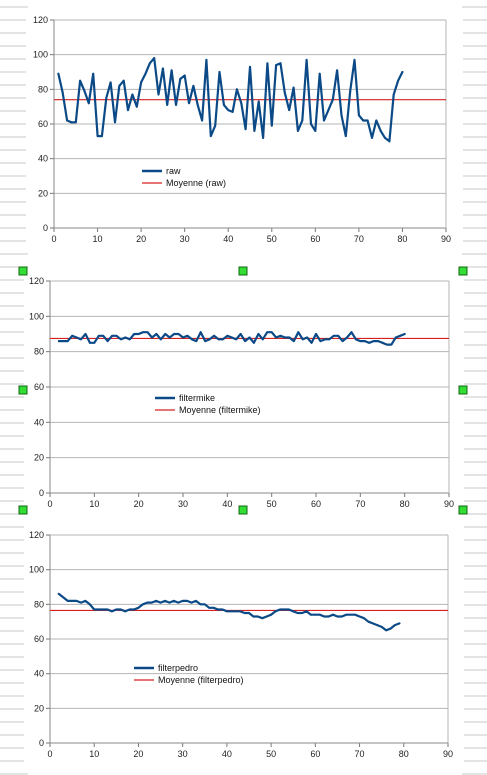 The width and height of the screenshot is (487, 775). What do you see at coordinates (405, 504) in the screenshot?
I see `x-tick-label: 80` at bounding box center [405, 504].